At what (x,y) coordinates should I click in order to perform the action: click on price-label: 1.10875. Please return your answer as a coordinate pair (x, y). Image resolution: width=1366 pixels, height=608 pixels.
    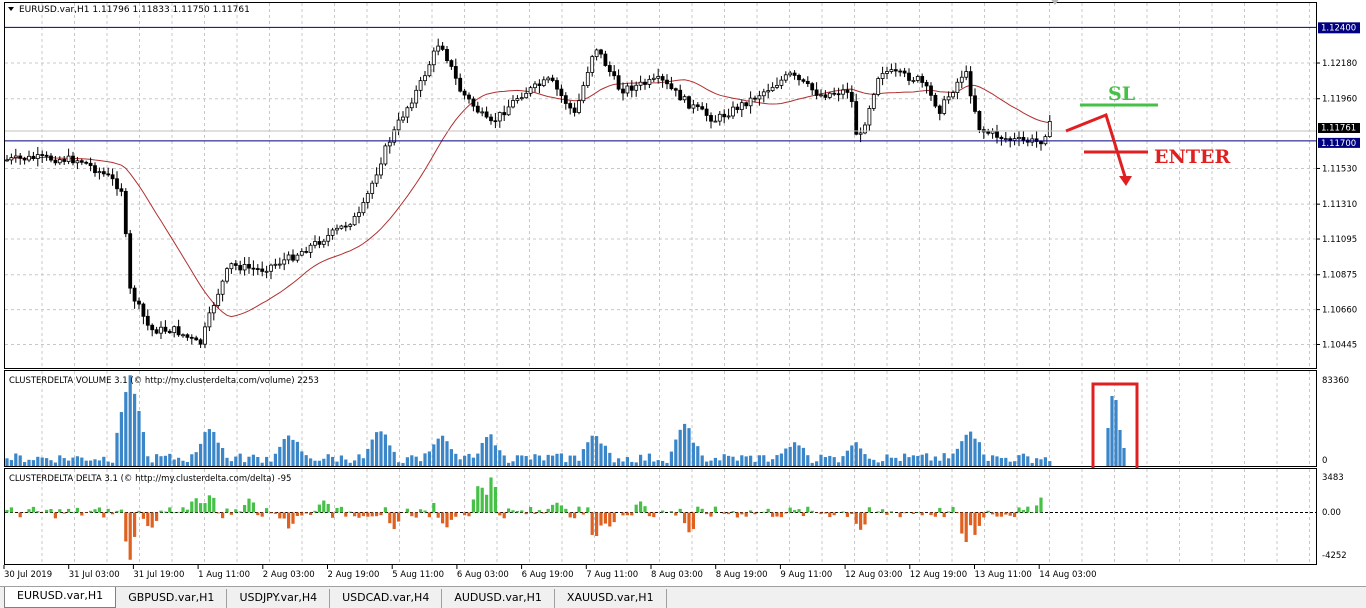
    Looking at the image, I should click on (1339, 276).